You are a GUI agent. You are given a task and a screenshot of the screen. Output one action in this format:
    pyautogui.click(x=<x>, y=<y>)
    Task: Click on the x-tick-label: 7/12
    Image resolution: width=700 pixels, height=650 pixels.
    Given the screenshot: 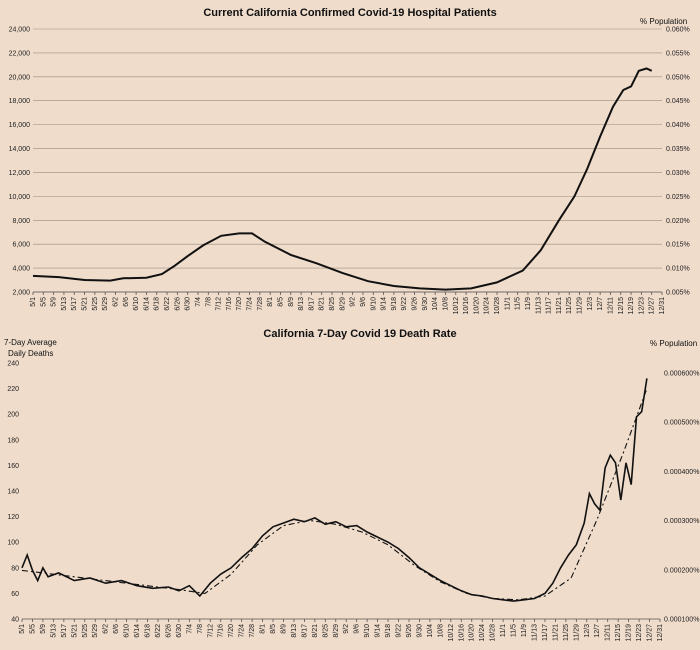 What is the action you would take?
    pyautogui.click(x=219, y=304)
    